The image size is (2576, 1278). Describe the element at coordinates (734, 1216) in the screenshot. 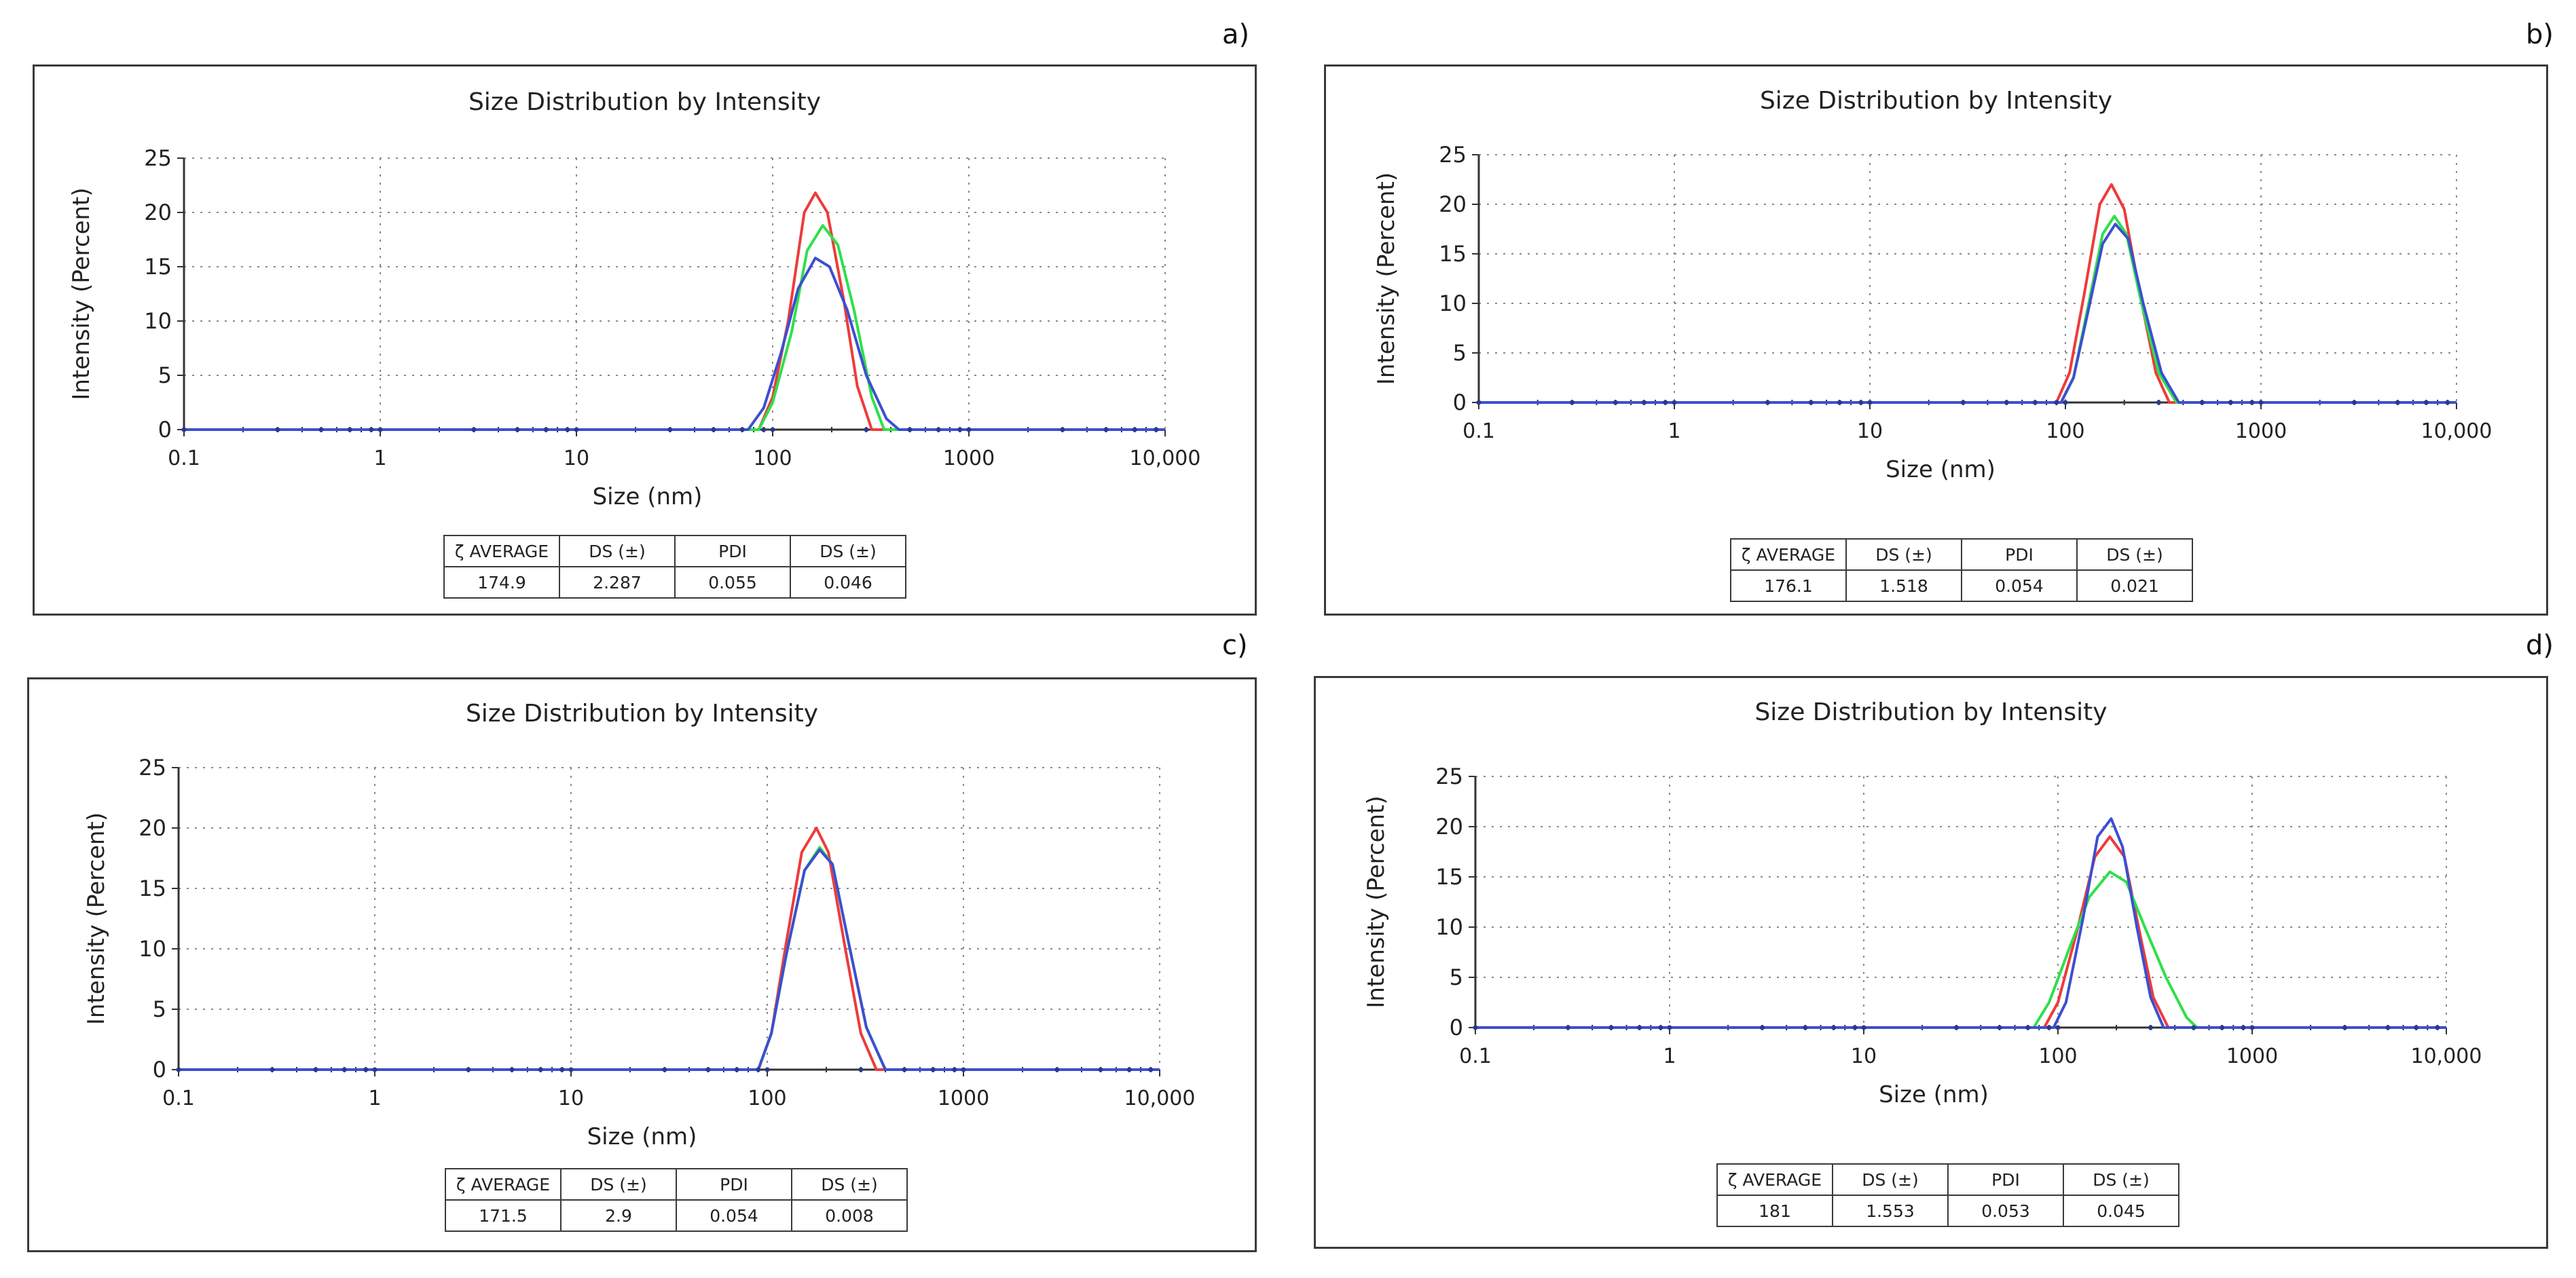

I see `value-pdi: 0.054` at that location.